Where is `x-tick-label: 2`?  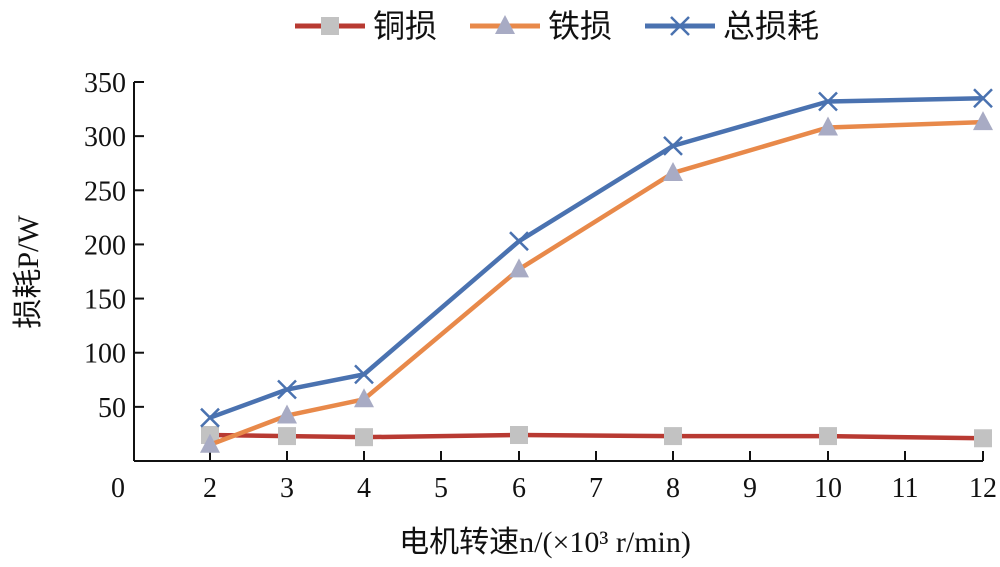
x-tick-label: 2 is located at coordinates (210, 488).